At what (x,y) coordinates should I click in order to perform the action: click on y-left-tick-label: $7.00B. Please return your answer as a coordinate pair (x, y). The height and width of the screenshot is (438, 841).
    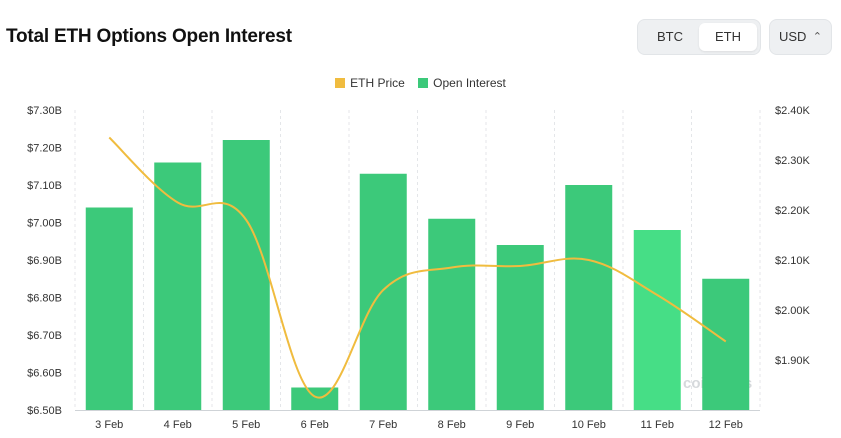
    Looking at the image, I should click on (44, 224).